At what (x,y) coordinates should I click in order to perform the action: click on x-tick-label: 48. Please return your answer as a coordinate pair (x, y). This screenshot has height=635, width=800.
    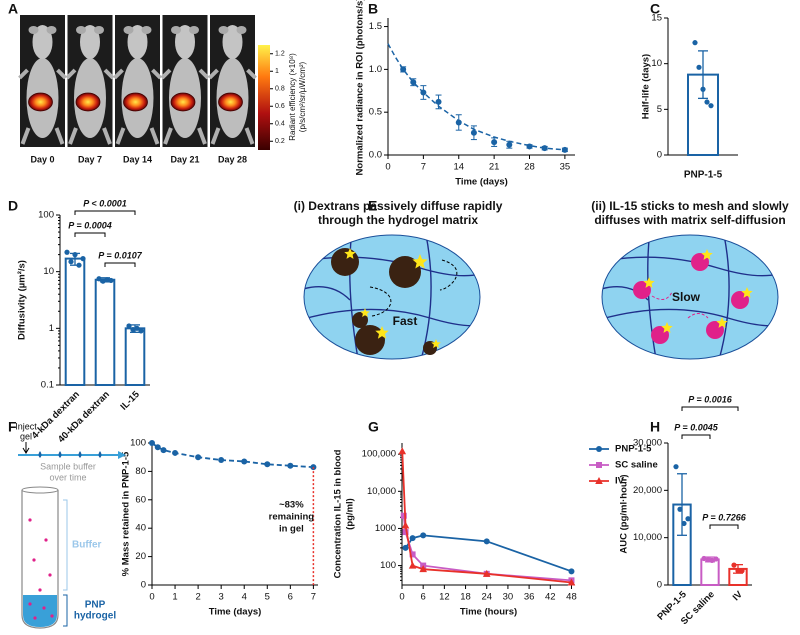
    Looking at the image, I should click on (571, 597).